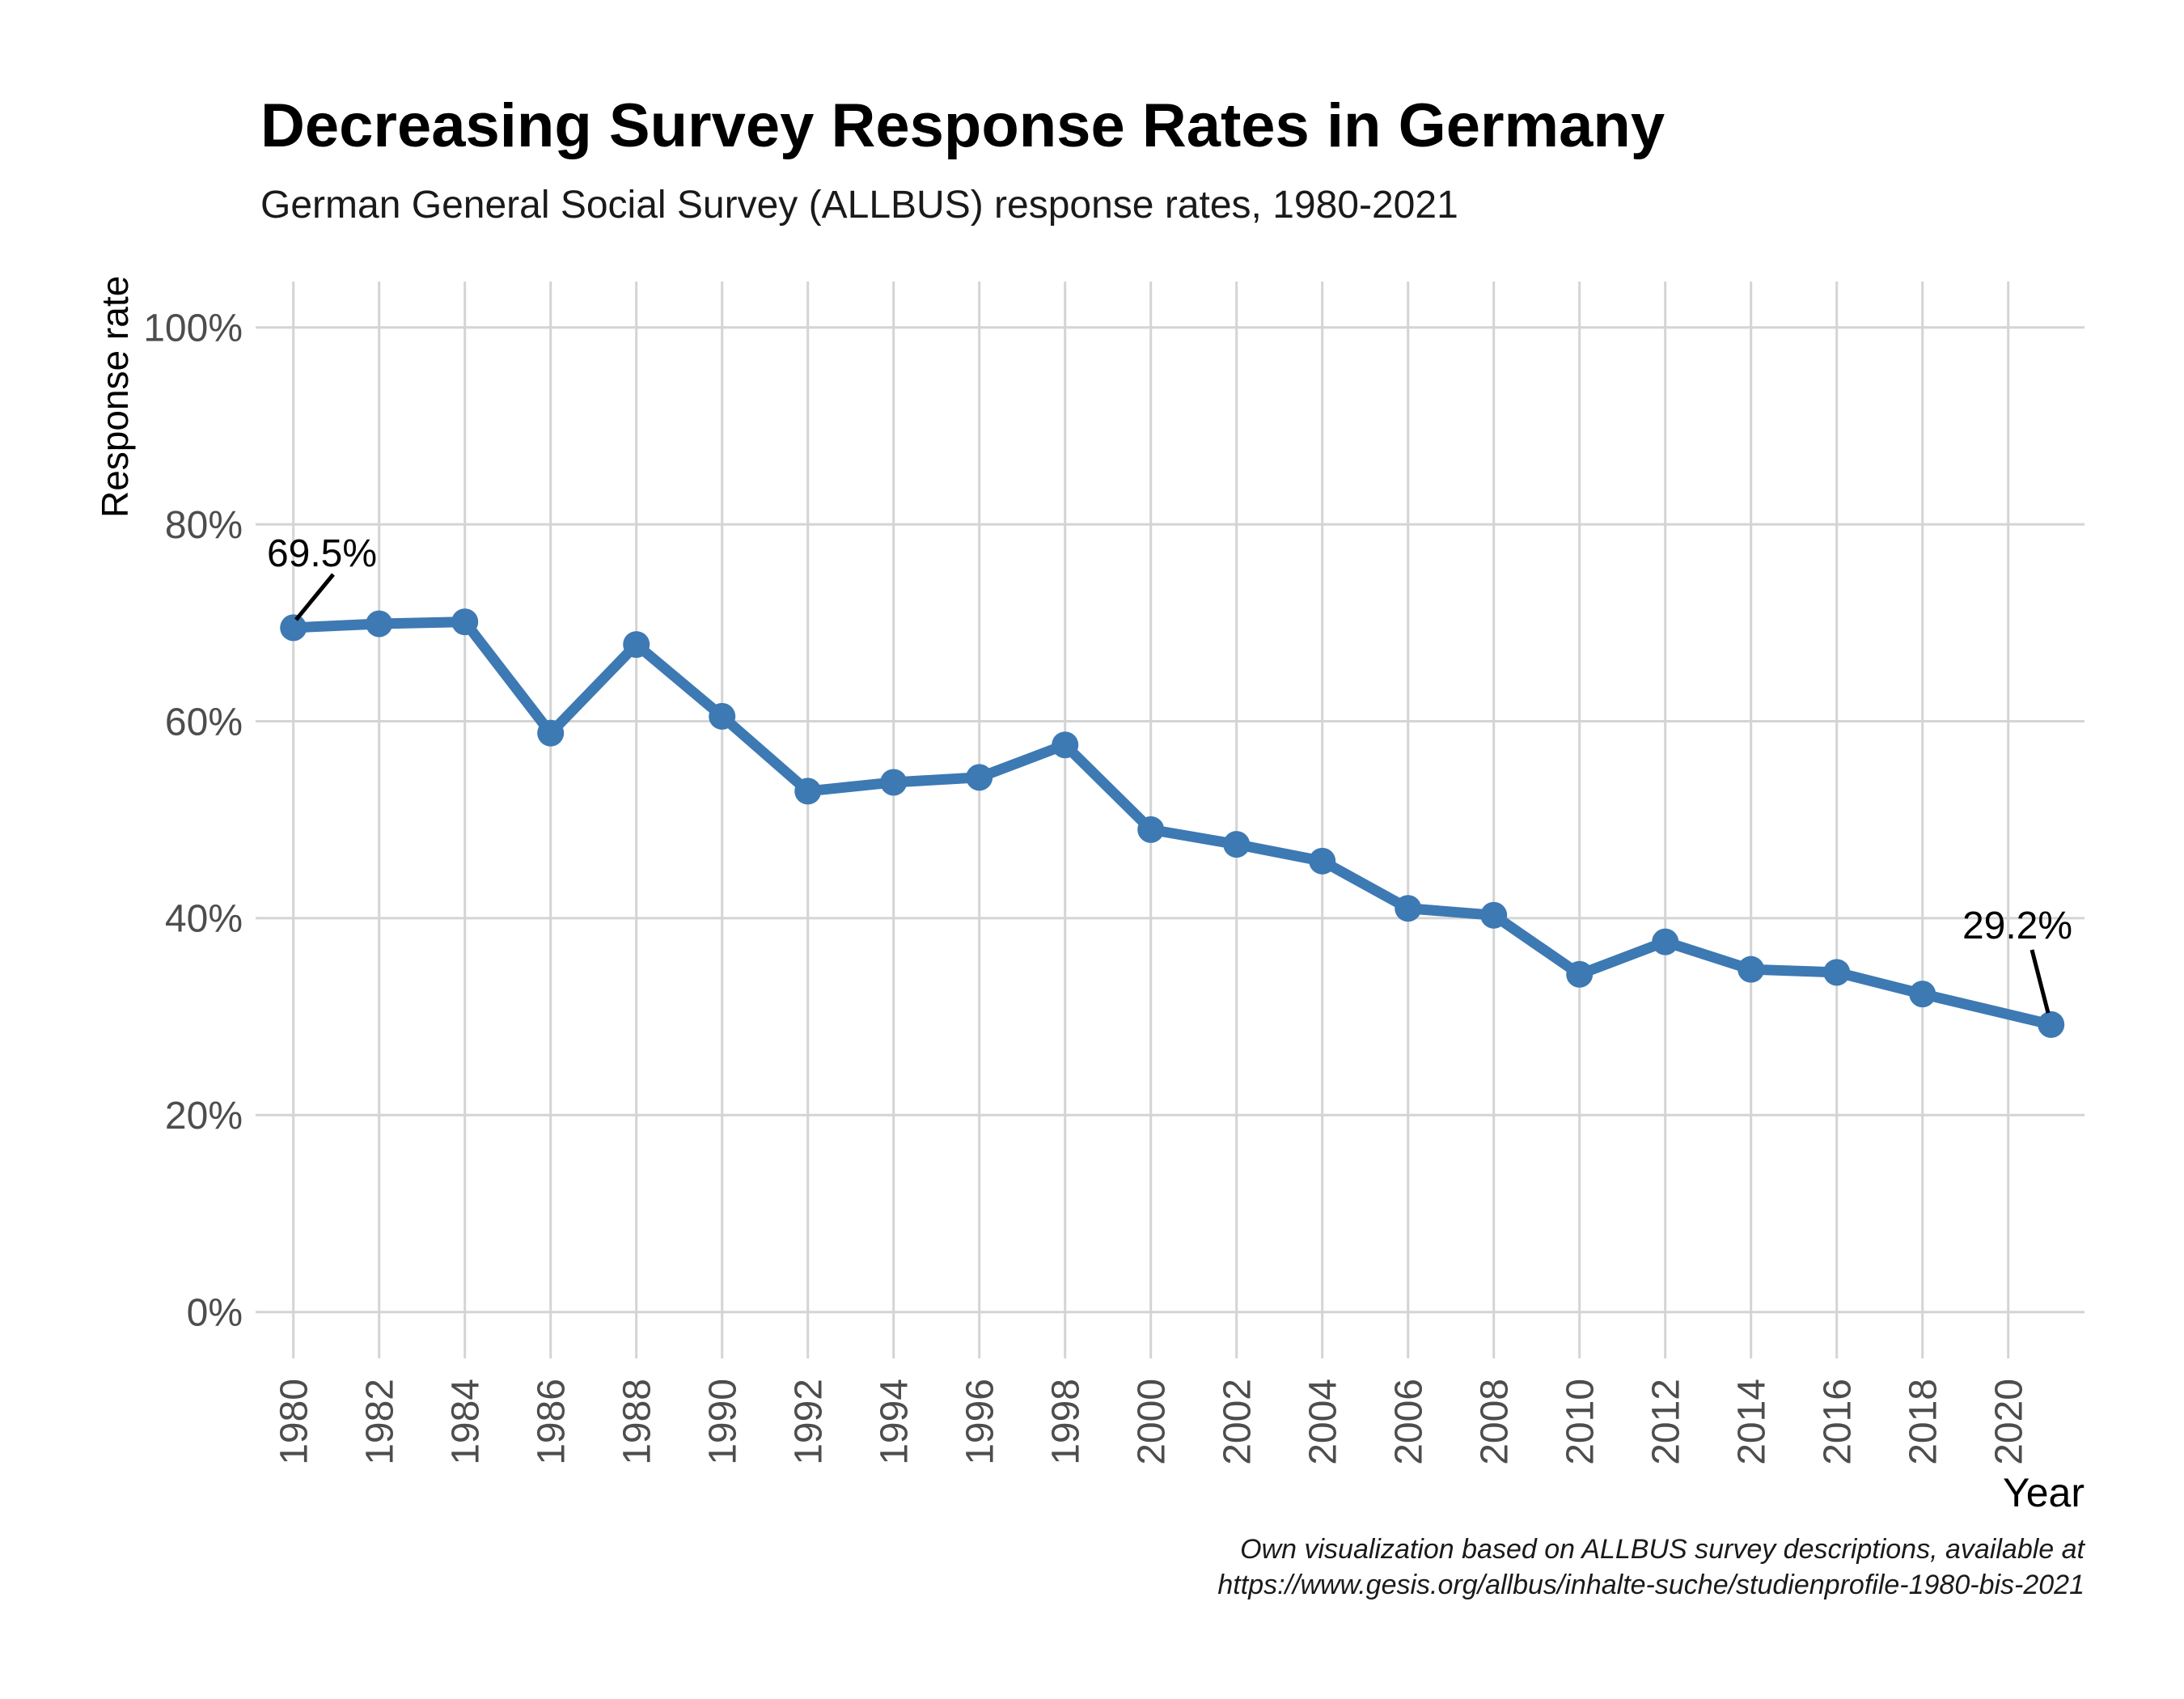 The height and width of the screenshot is (1699, 2184). I want to click on y-tick-label: 20%, so click(204, 1116).